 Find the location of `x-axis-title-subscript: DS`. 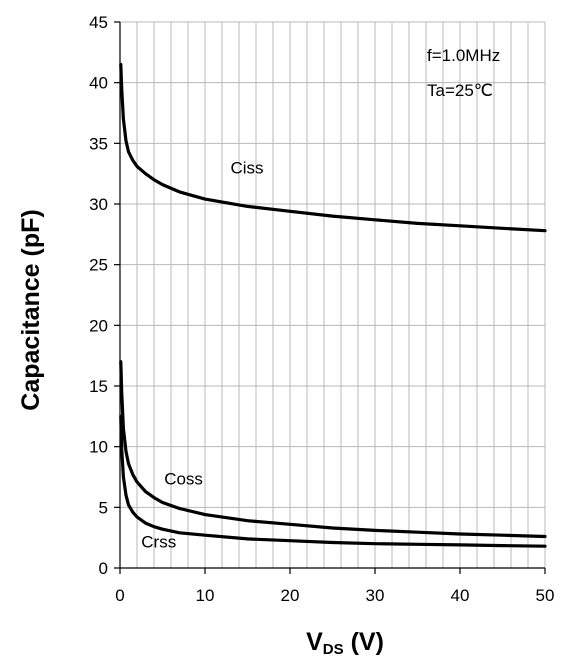

x-axis-title-subscript: DS is located at coordinates (333, 649).